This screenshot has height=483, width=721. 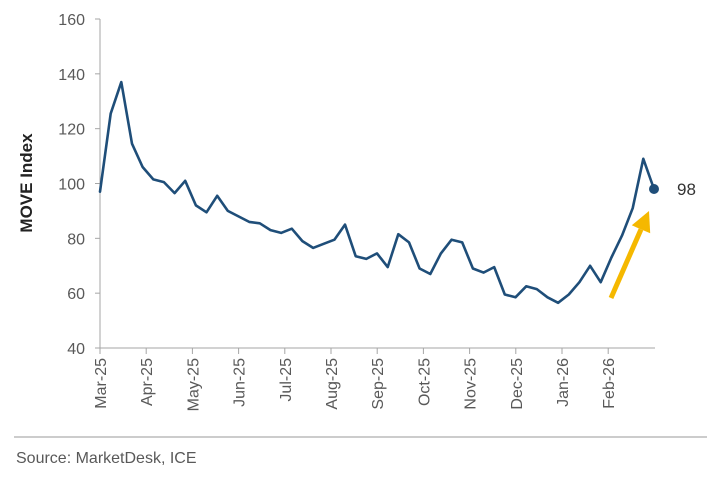 I want to click on y-tick-label: 160, so click(x=71, y=20).